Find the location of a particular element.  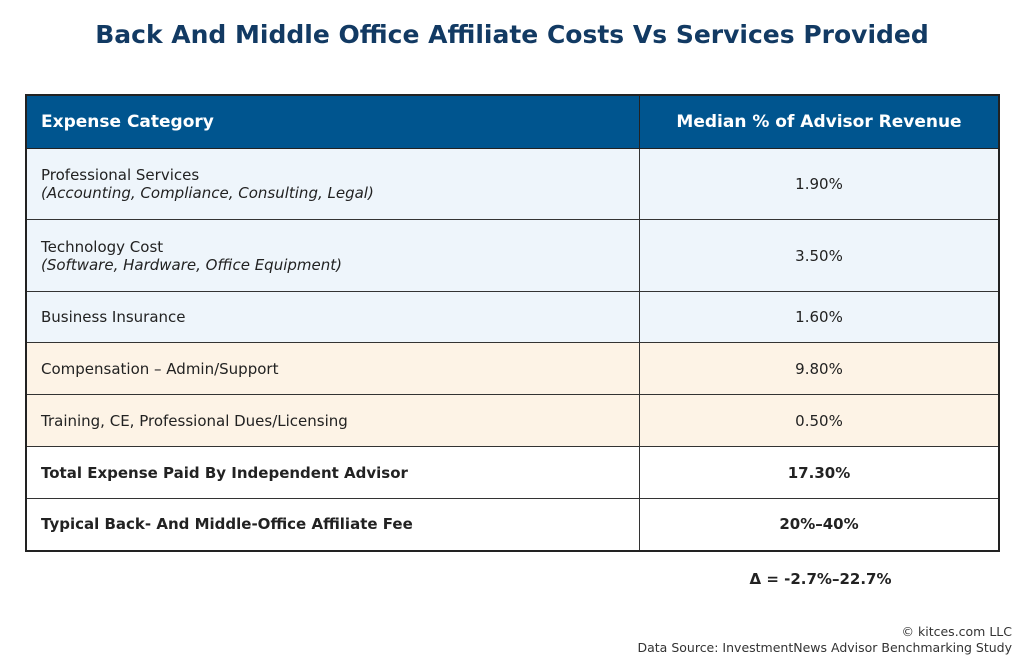

column-header-median: Median % of Advisor Revenue is located at coordinates (819, 121).